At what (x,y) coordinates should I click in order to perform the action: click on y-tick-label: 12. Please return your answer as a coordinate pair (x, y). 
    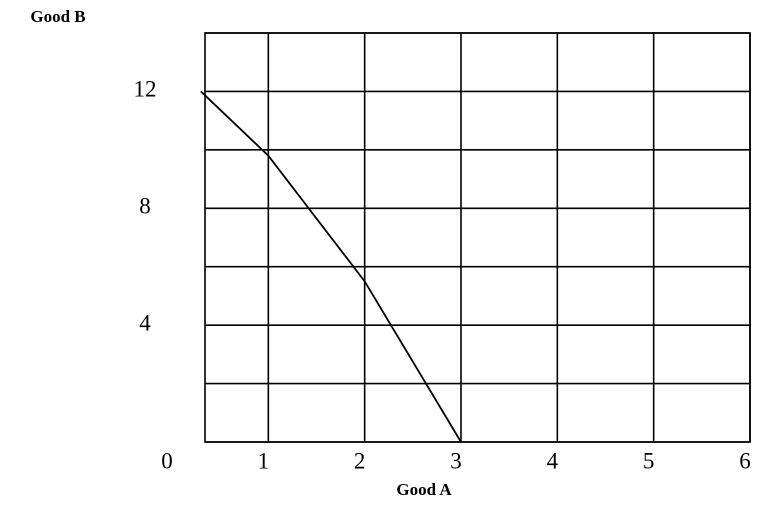
    Looking at the image, I should click on (145, 89).